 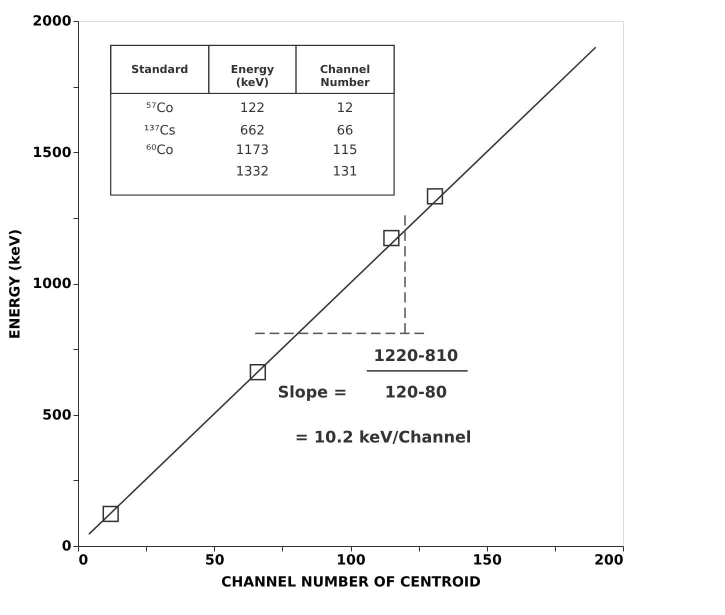 What do you see at coordinates (252, 172) in the screenshot?
I see `annotation: 1332` at bounding box center [252, 172].